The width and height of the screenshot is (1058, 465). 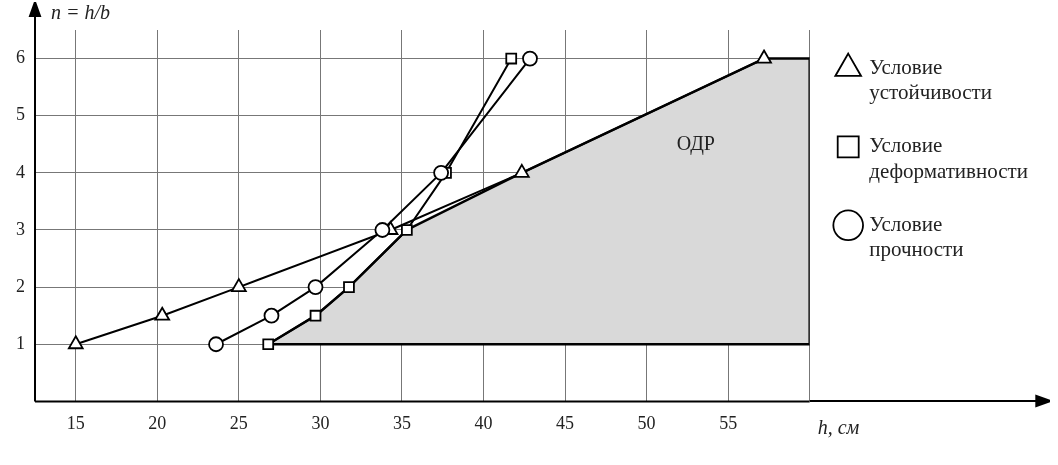 I want to click on x-tick-label: 40, so click(x=483, y=422).